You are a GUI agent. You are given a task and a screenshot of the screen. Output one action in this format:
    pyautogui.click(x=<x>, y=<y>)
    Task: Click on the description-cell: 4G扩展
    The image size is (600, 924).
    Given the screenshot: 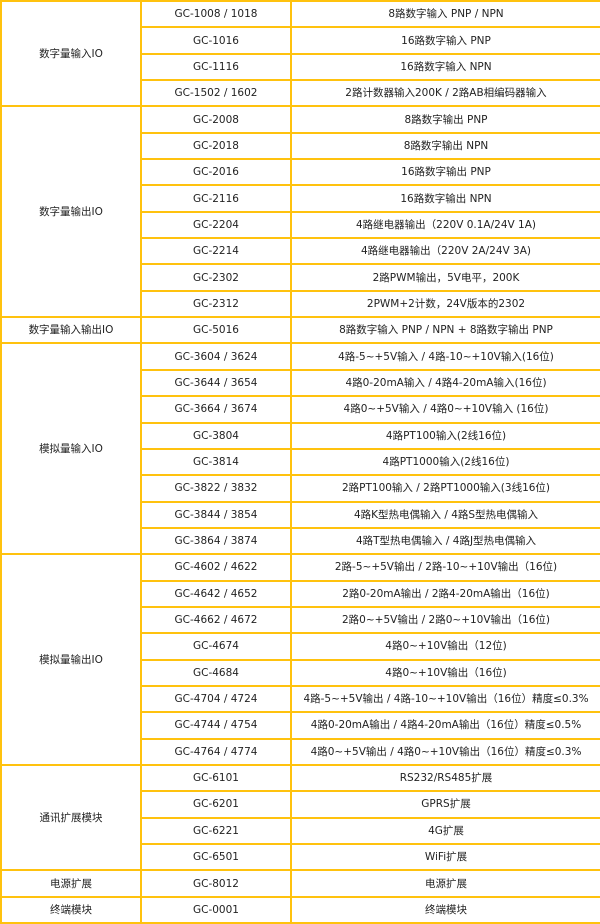 What is the action you would take?
    pyautogui.click(x=445, y=831)
    